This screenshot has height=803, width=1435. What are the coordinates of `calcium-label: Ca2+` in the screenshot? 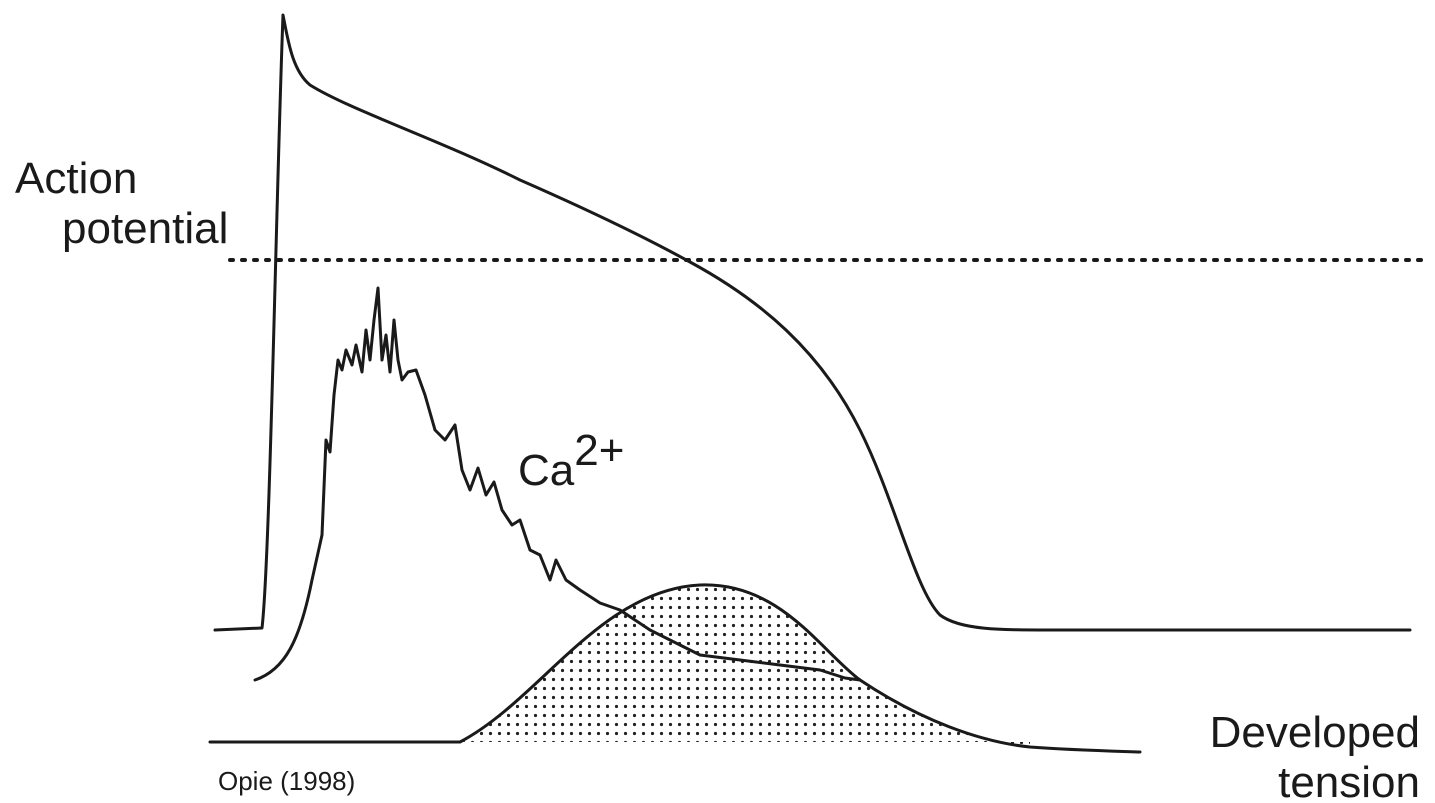 It's located at (571, 460).